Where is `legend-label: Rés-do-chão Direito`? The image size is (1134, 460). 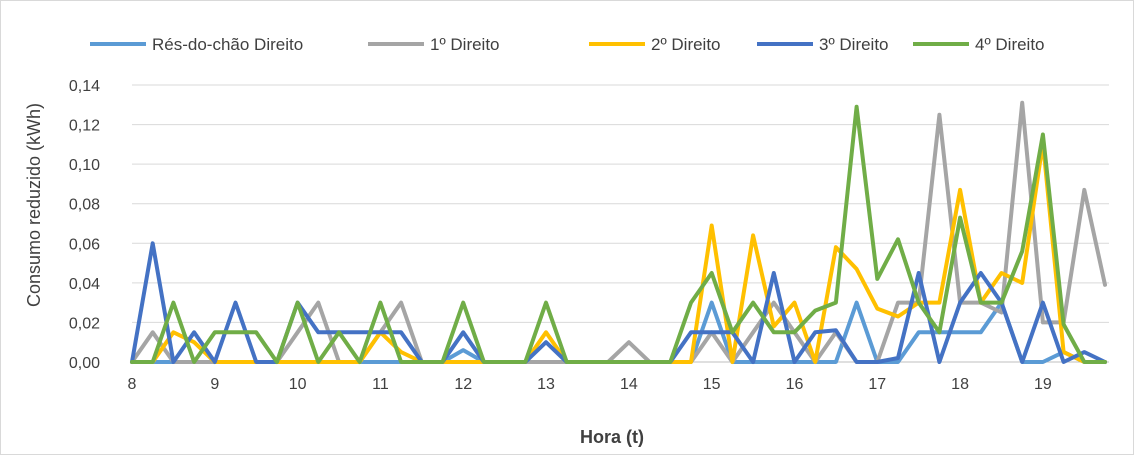 legend-label: Rés-do-chão Direito is located at coordinates (227, 44).